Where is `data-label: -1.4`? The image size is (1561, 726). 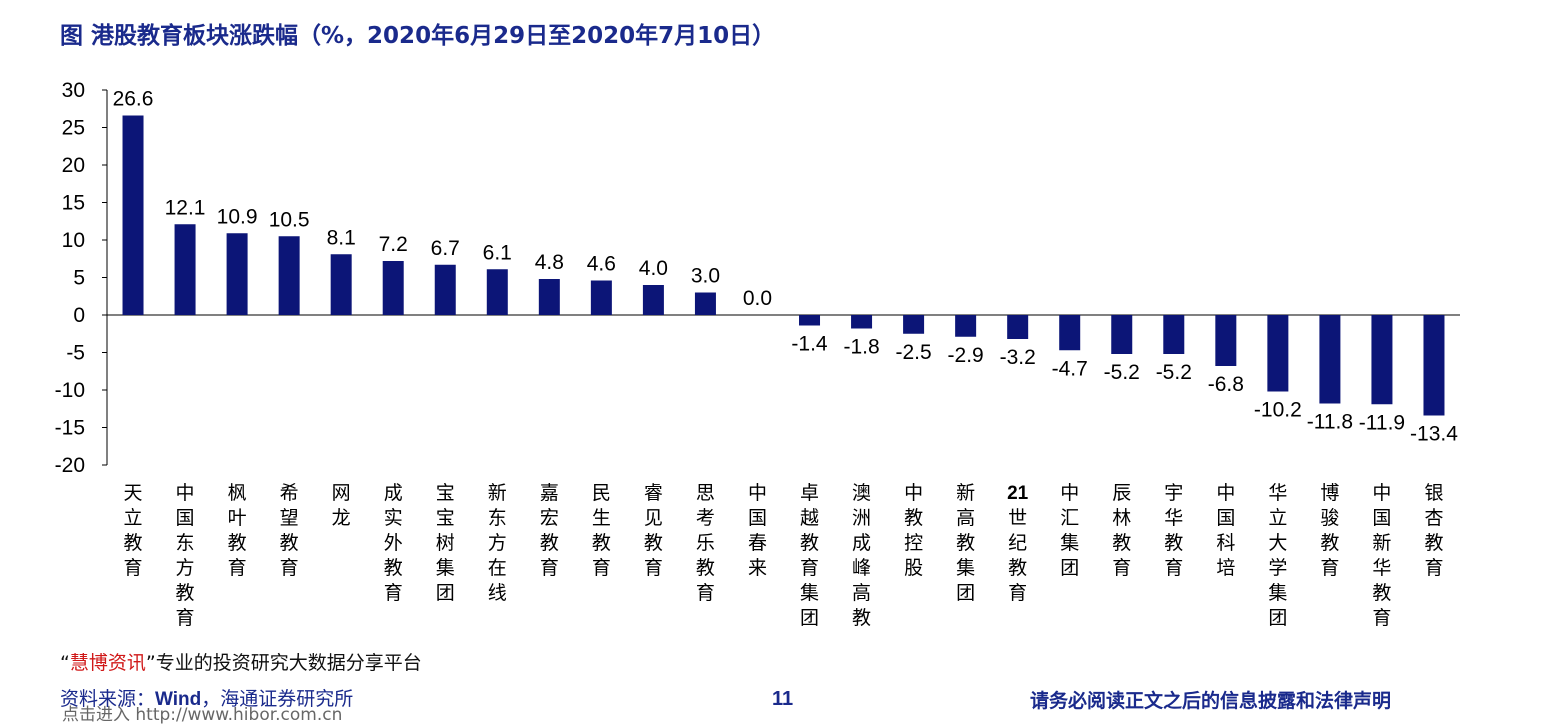
data-label: -1.4 is located at coordinates (809, 344).